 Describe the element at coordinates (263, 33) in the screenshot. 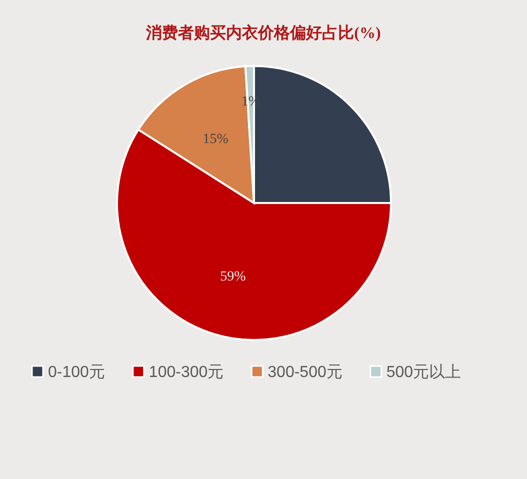

I see `chart-title: 消费者购买内衣价格偏好占比(%)` at that location.